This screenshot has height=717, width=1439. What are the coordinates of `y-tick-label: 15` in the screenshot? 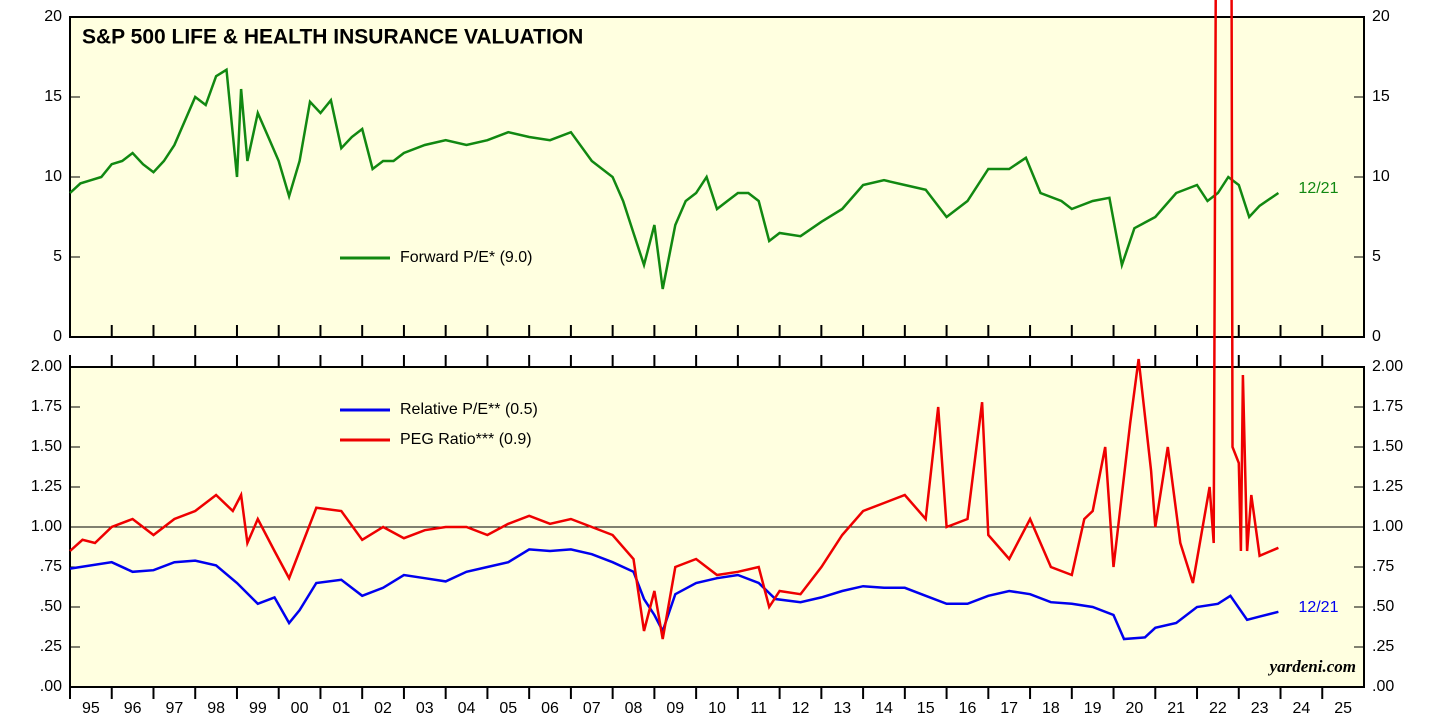 It's located at (53, 96).